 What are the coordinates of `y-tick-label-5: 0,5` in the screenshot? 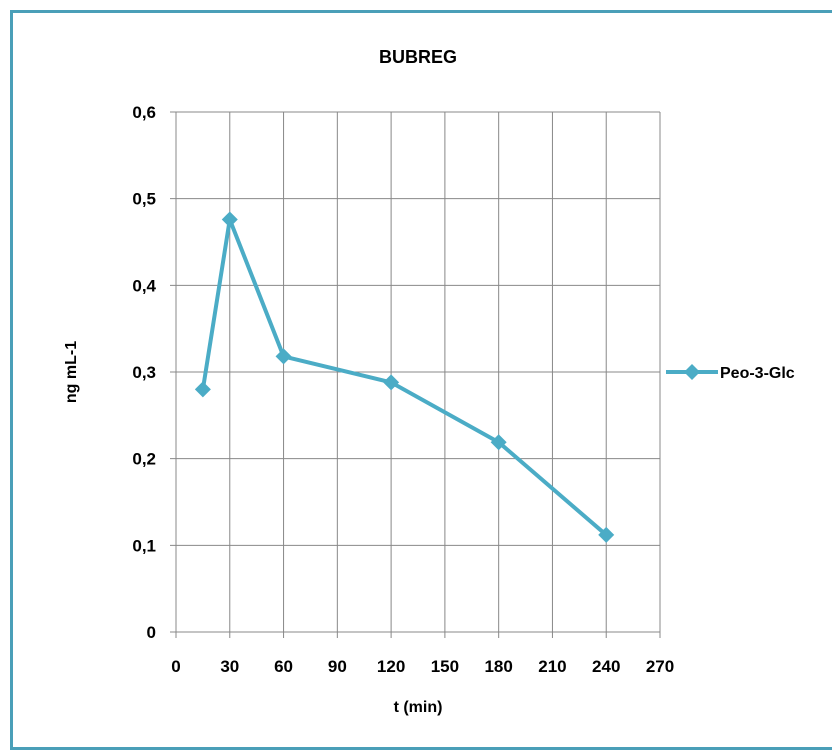 It's located at (144, 199).